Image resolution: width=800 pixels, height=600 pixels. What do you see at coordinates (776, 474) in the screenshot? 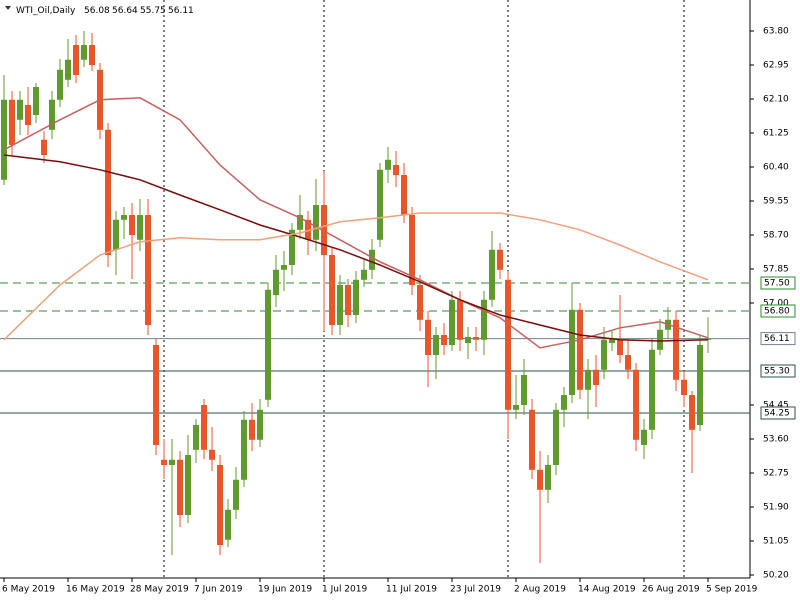
I see `y-tick-label: 52.75` at bounding box center [776, 474].